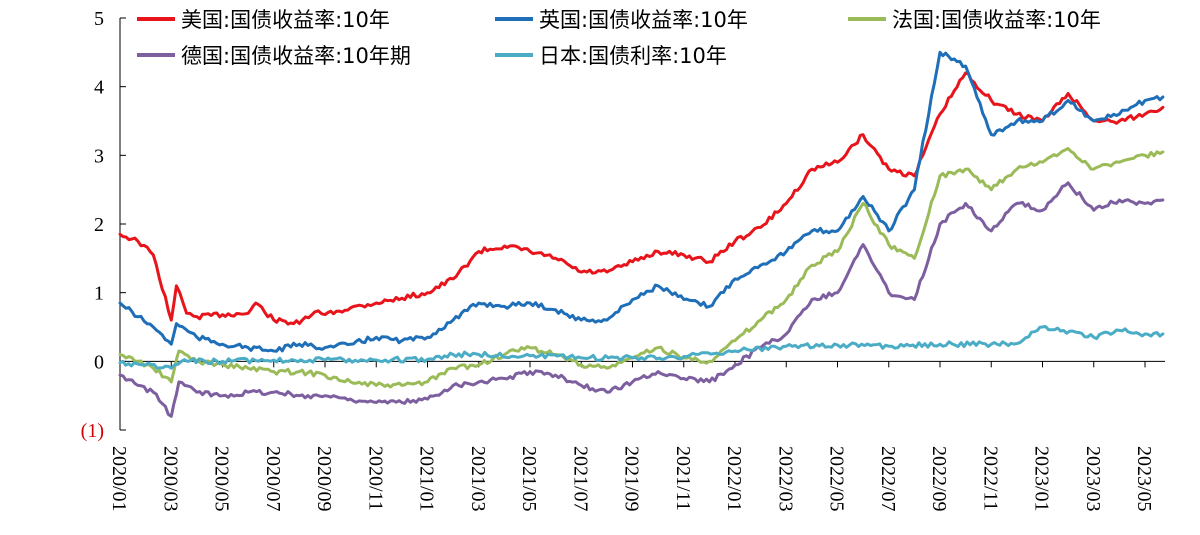  What do you see at coordinates (99, 294) in the screenshot?
I see `y-tick-label: 1` at bounding box center [99, 294].